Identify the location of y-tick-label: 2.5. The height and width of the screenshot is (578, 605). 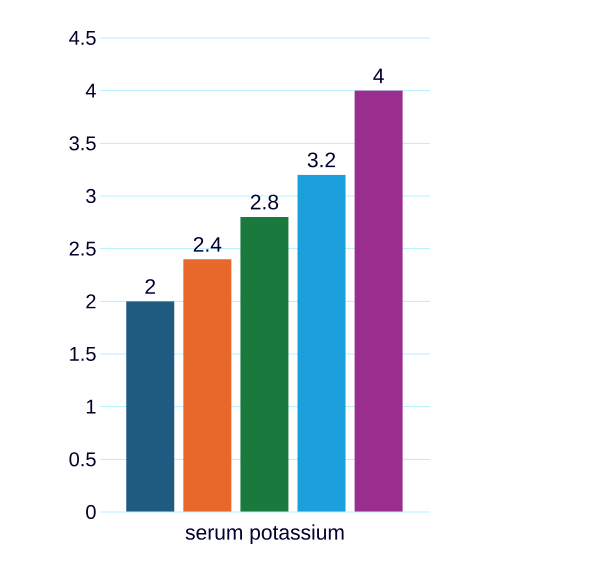
(83, 249).